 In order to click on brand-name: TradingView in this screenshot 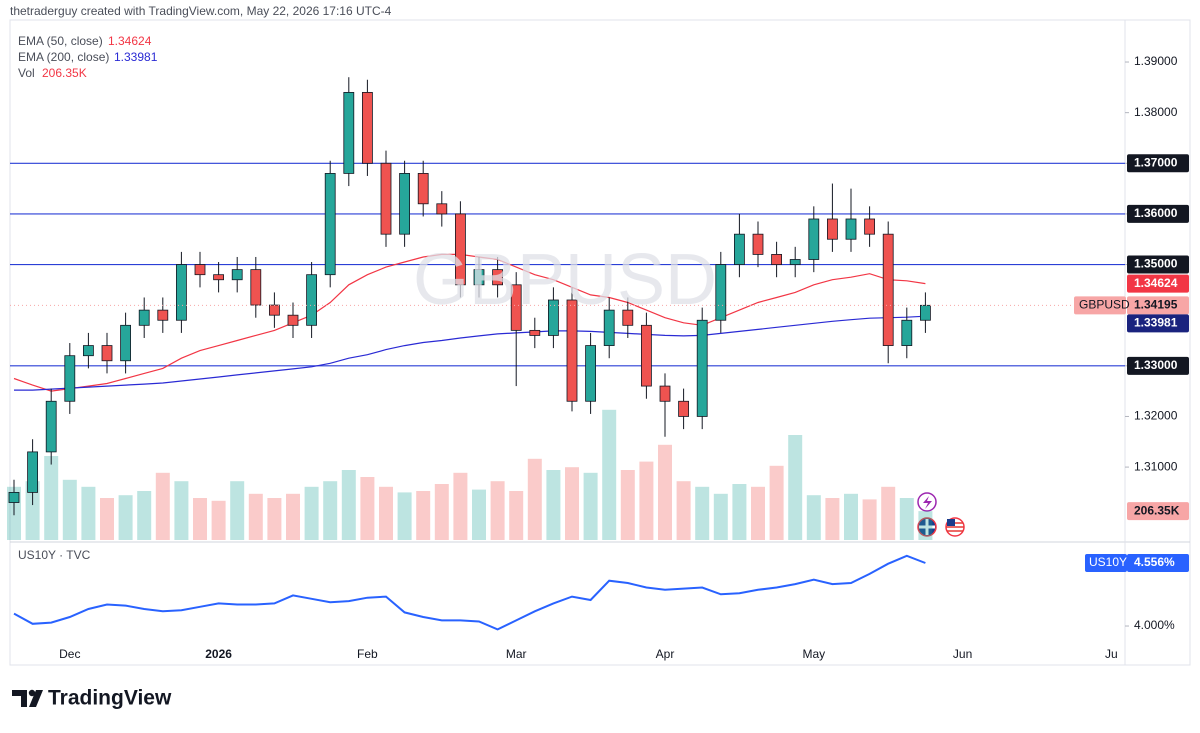, I will do `click(110, 698)`.